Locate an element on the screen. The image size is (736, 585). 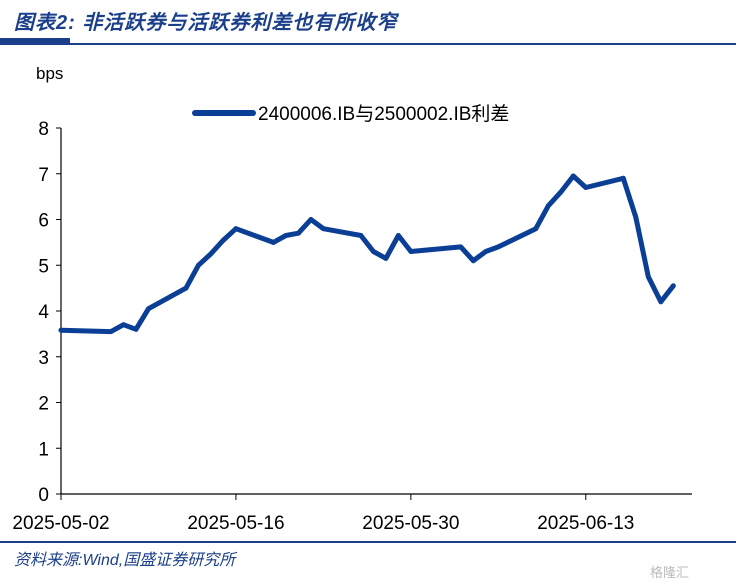
y-axis-ticks: 0 1 2 3 4 5 6 7 8 is located at coordinates (49, 312).